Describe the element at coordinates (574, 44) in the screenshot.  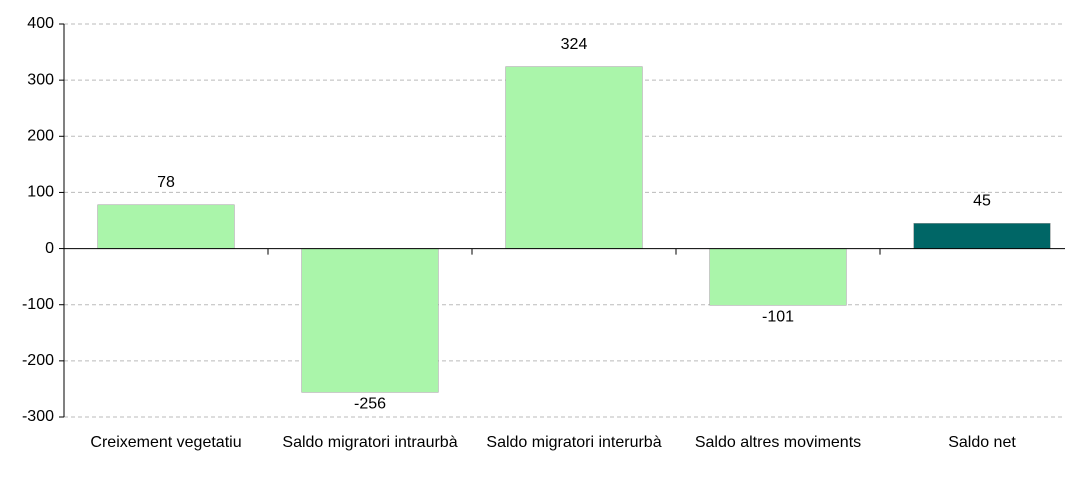
I see `value-label: 324` at that location.